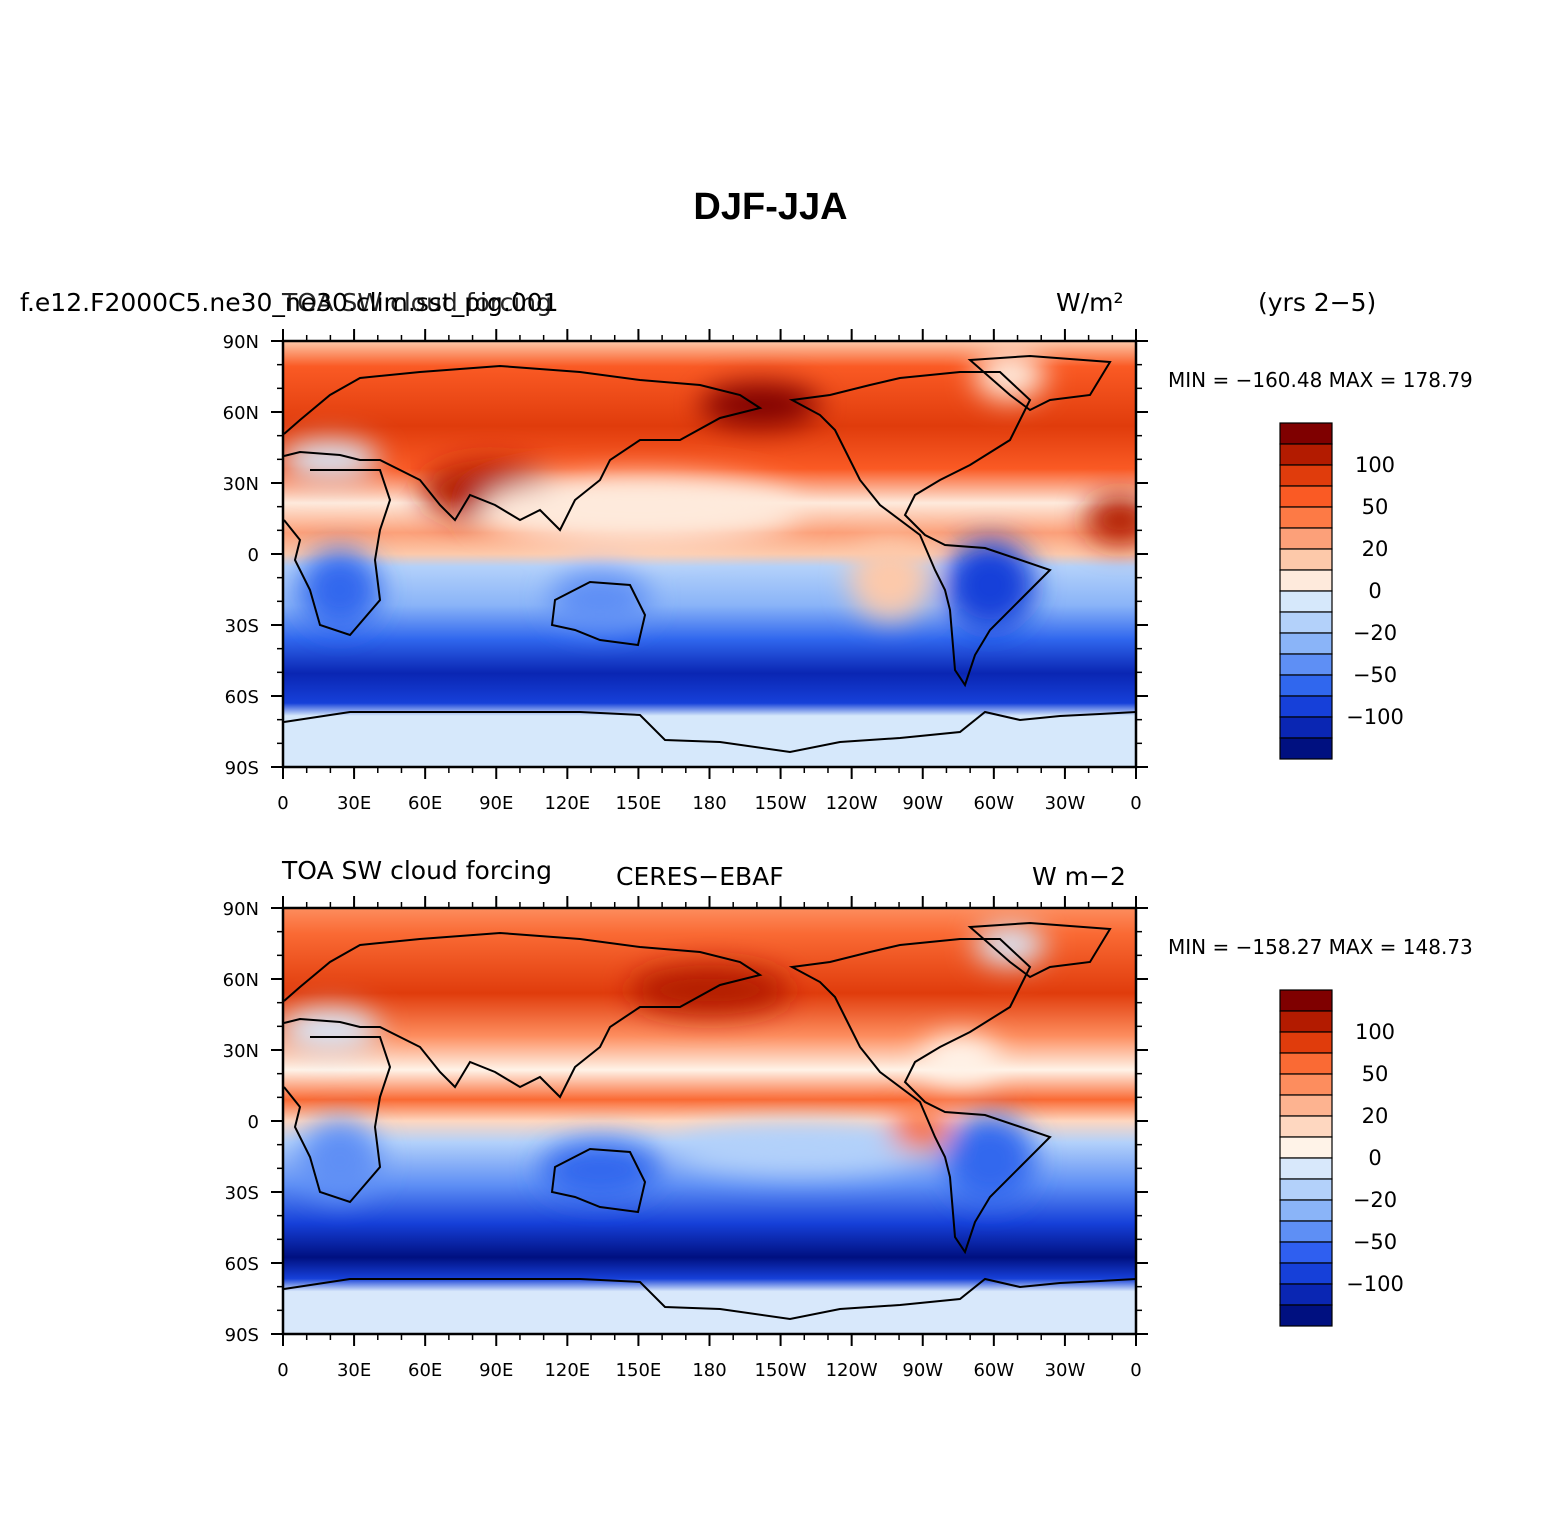 Image resolution: width=1541 pixels, height=1538 pixels. I want to click on panel1-center-string: TOA SW cloud forcing, so click(417, 302).